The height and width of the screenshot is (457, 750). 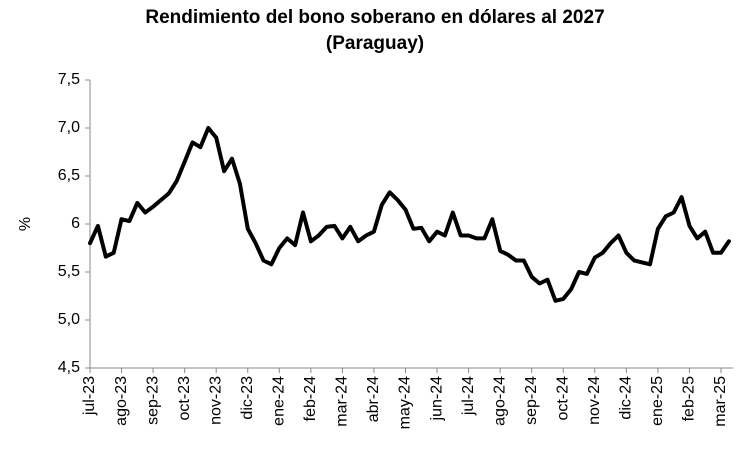 What do you see at coordinates (184, 398) in the screenshot?
I see `x-tick-label: oct-23` at bounding box center [184, 398].